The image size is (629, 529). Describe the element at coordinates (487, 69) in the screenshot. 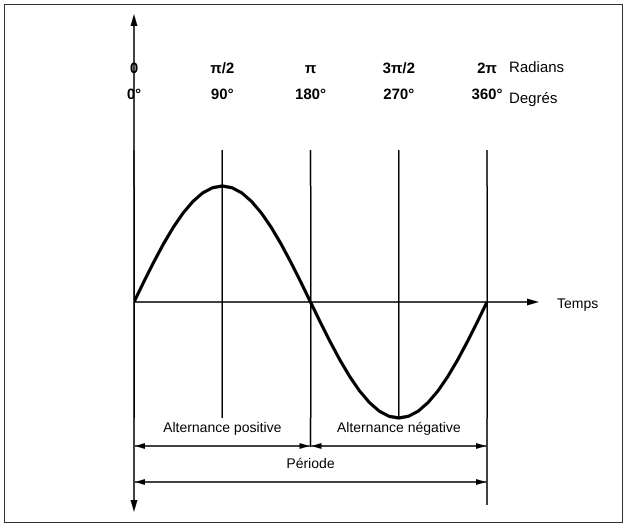

I see `x2-tick-label: 2π` at that location.